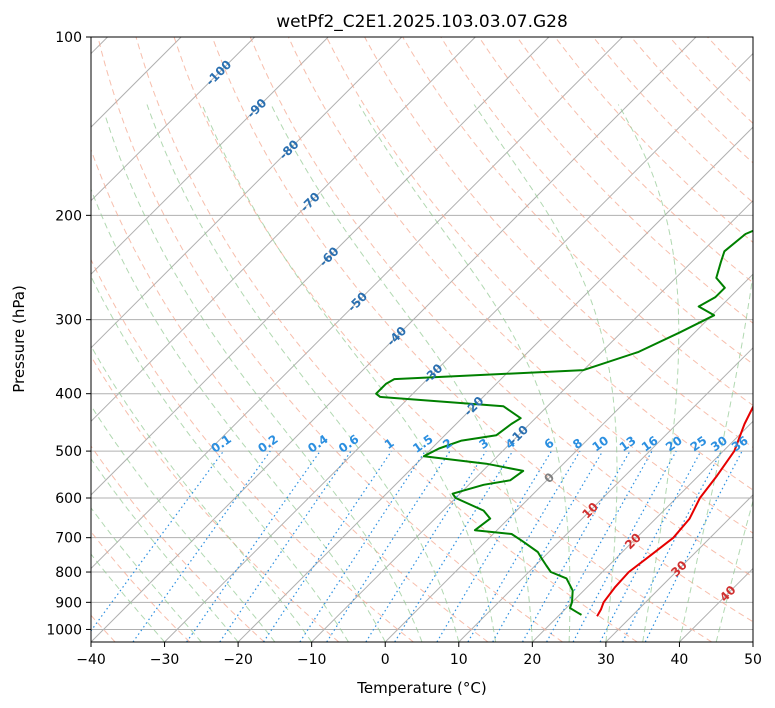 This screenshot has width=775, height=708. Describe the element at coordinates (317, 444) in the screenshot. I see `mixing-ratio-label: 0.4` at that location.